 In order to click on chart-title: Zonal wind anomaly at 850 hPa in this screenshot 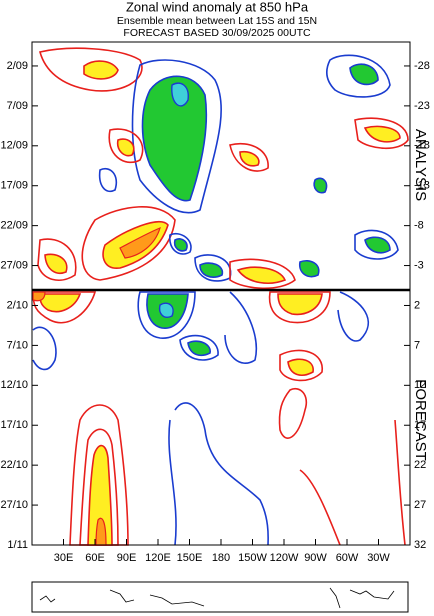, I will do `click(217, 7)`.